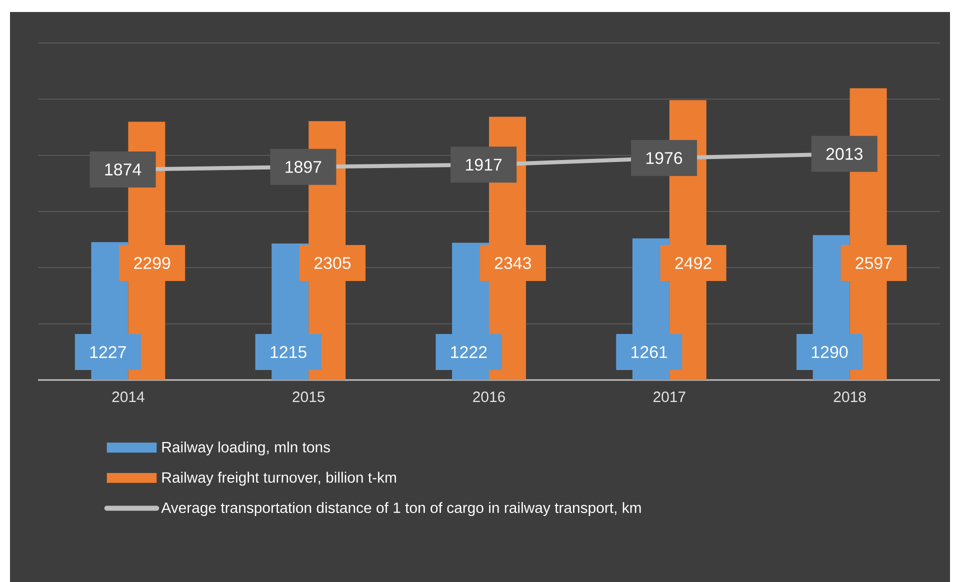  What do you see at coordinates (279, 479) in the screenshot?
I see `legend-label: Railway freight turnover, billion t-km` at bounding box center [279, 479].